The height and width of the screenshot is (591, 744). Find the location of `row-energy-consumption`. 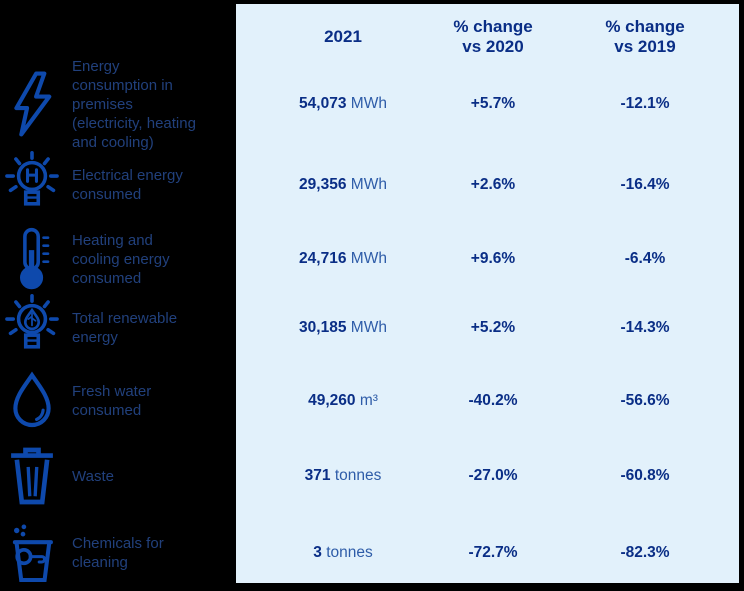

row-energy-consumption is located at coordinates (32, 104).